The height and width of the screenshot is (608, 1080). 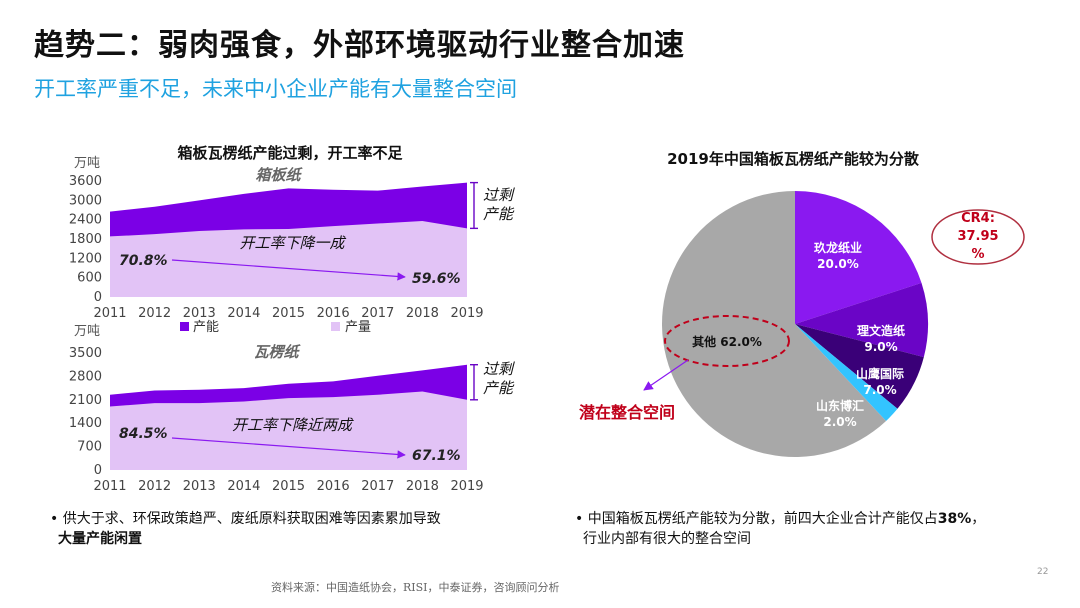 I want to click on chart2-xtick-label: 2013, so click(x=199, y=486).